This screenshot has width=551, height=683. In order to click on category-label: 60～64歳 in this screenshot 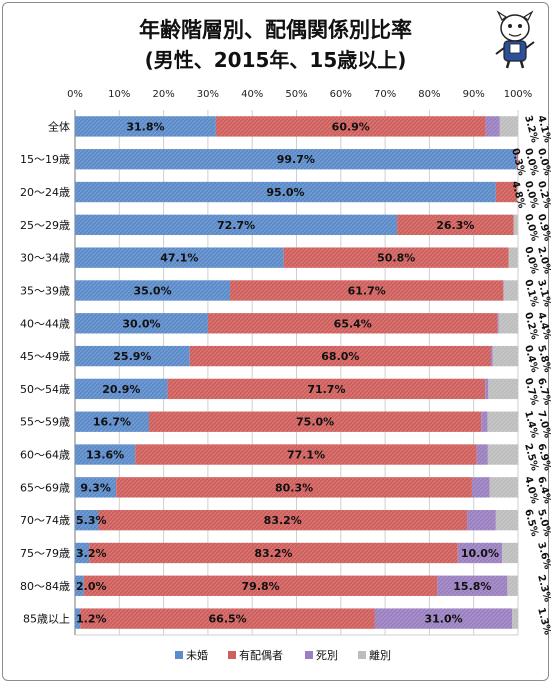, I will do `click(45, 455)`.